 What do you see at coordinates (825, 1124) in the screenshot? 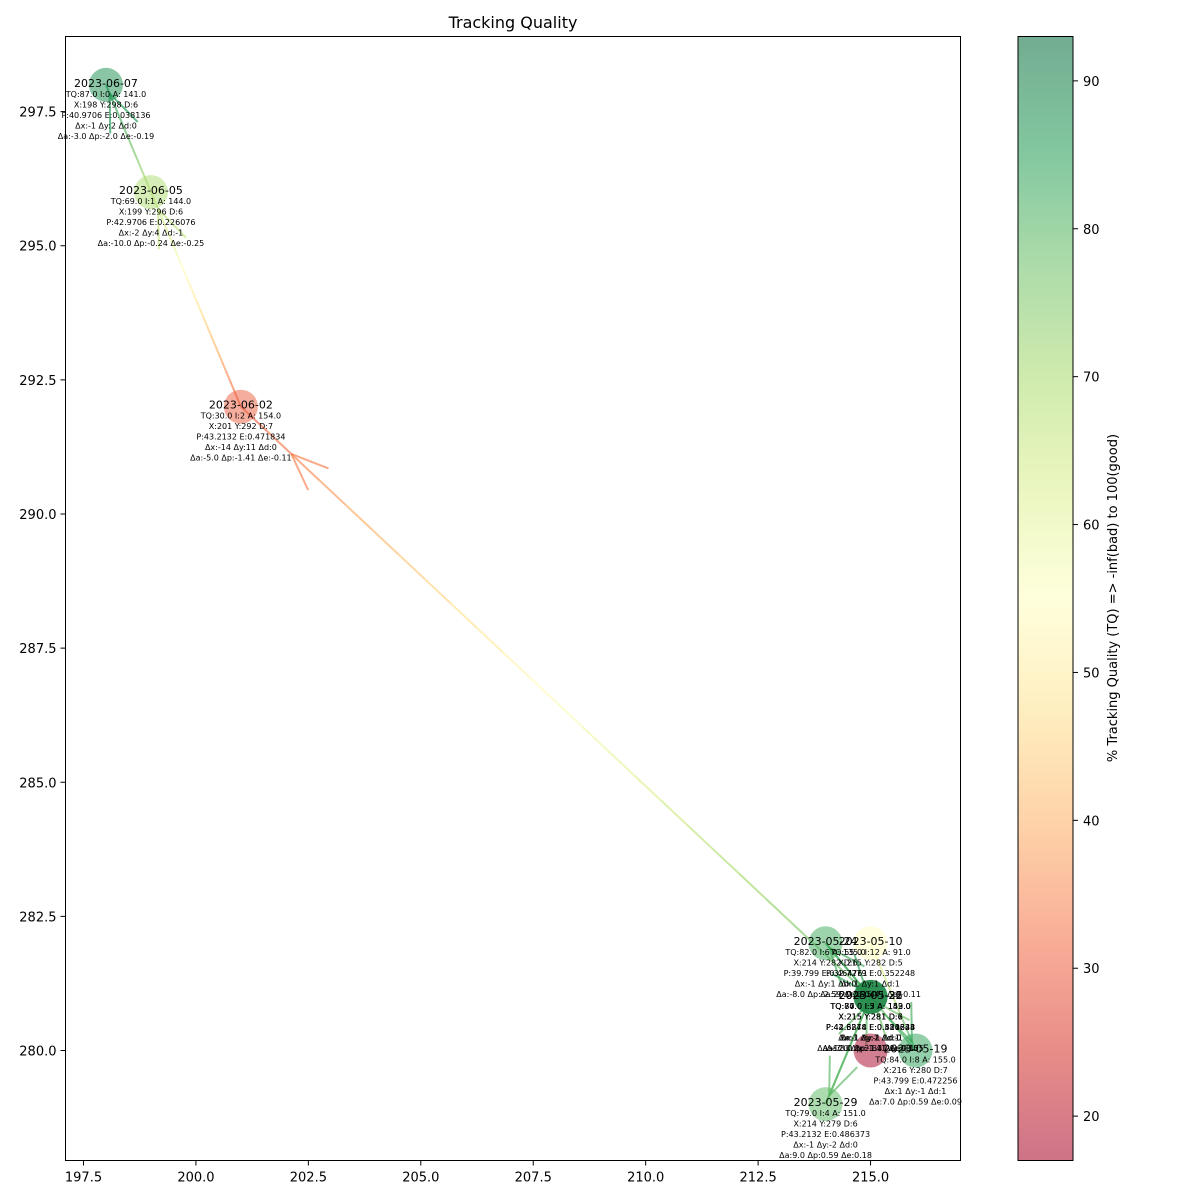
I see `data-point-info-line: X:214 Y:279 D:6` at bounding box center [825, 1124].